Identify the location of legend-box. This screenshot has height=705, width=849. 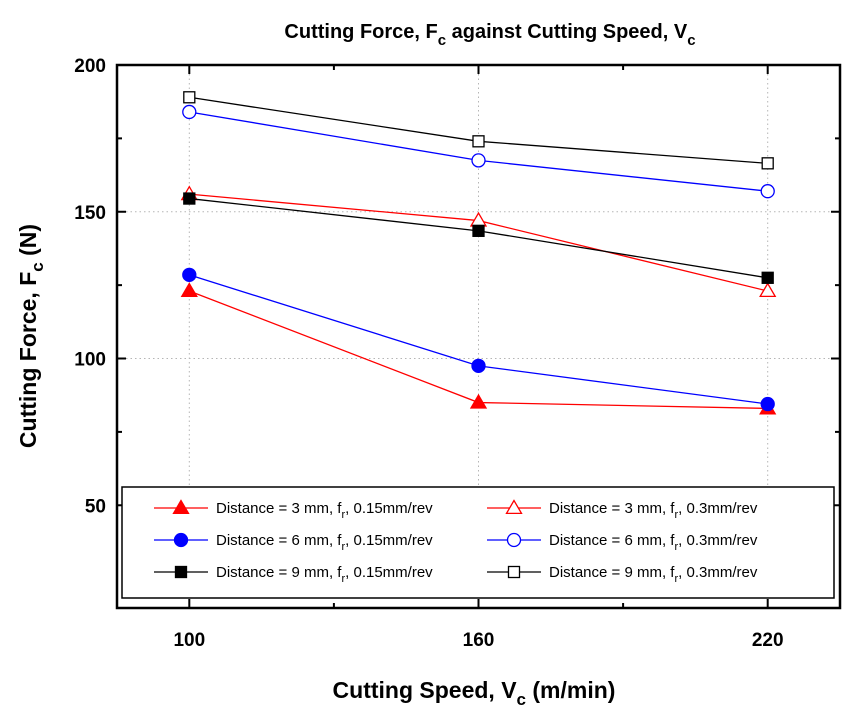
(478, 542).